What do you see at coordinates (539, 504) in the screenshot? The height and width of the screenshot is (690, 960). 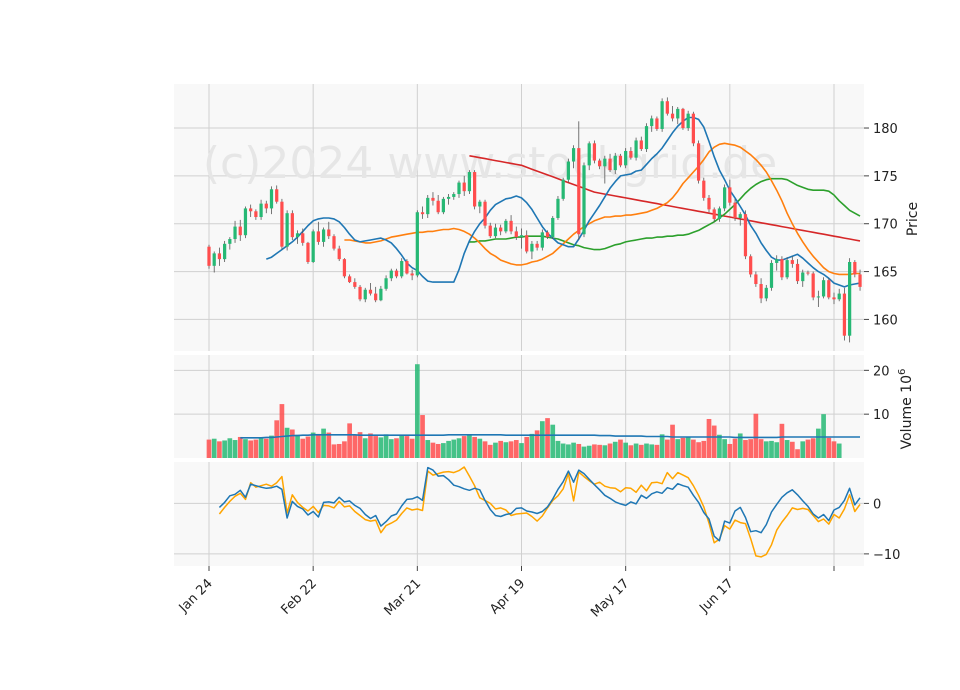 I see `oscillator-line-a` at bounding box center [539, 504].